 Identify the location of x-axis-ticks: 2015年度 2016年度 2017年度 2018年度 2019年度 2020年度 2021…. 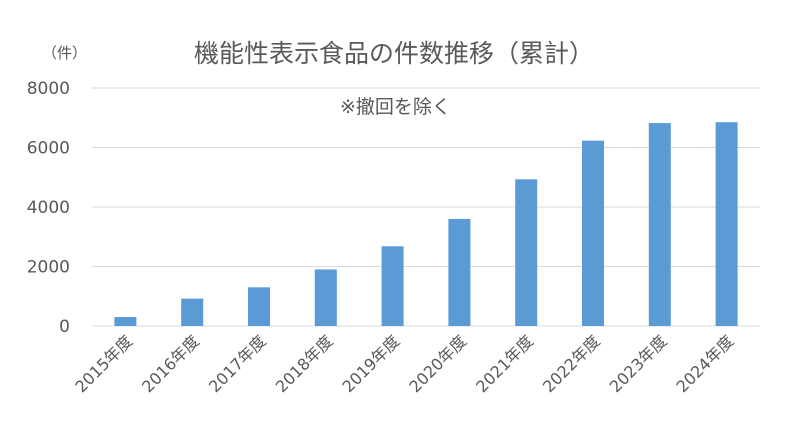
(404, 363).